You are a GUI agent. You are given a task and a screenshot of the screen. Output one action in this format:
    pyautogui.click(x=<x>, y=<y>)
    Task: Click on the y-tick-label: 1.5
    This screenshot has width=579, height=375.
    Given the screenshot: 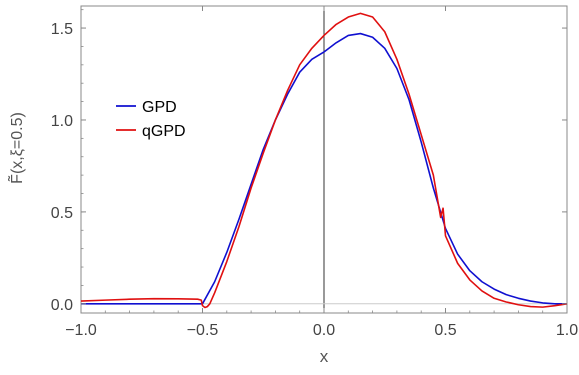 What is the action you would take?
    pyautogui.click(x=62, y=29)
    